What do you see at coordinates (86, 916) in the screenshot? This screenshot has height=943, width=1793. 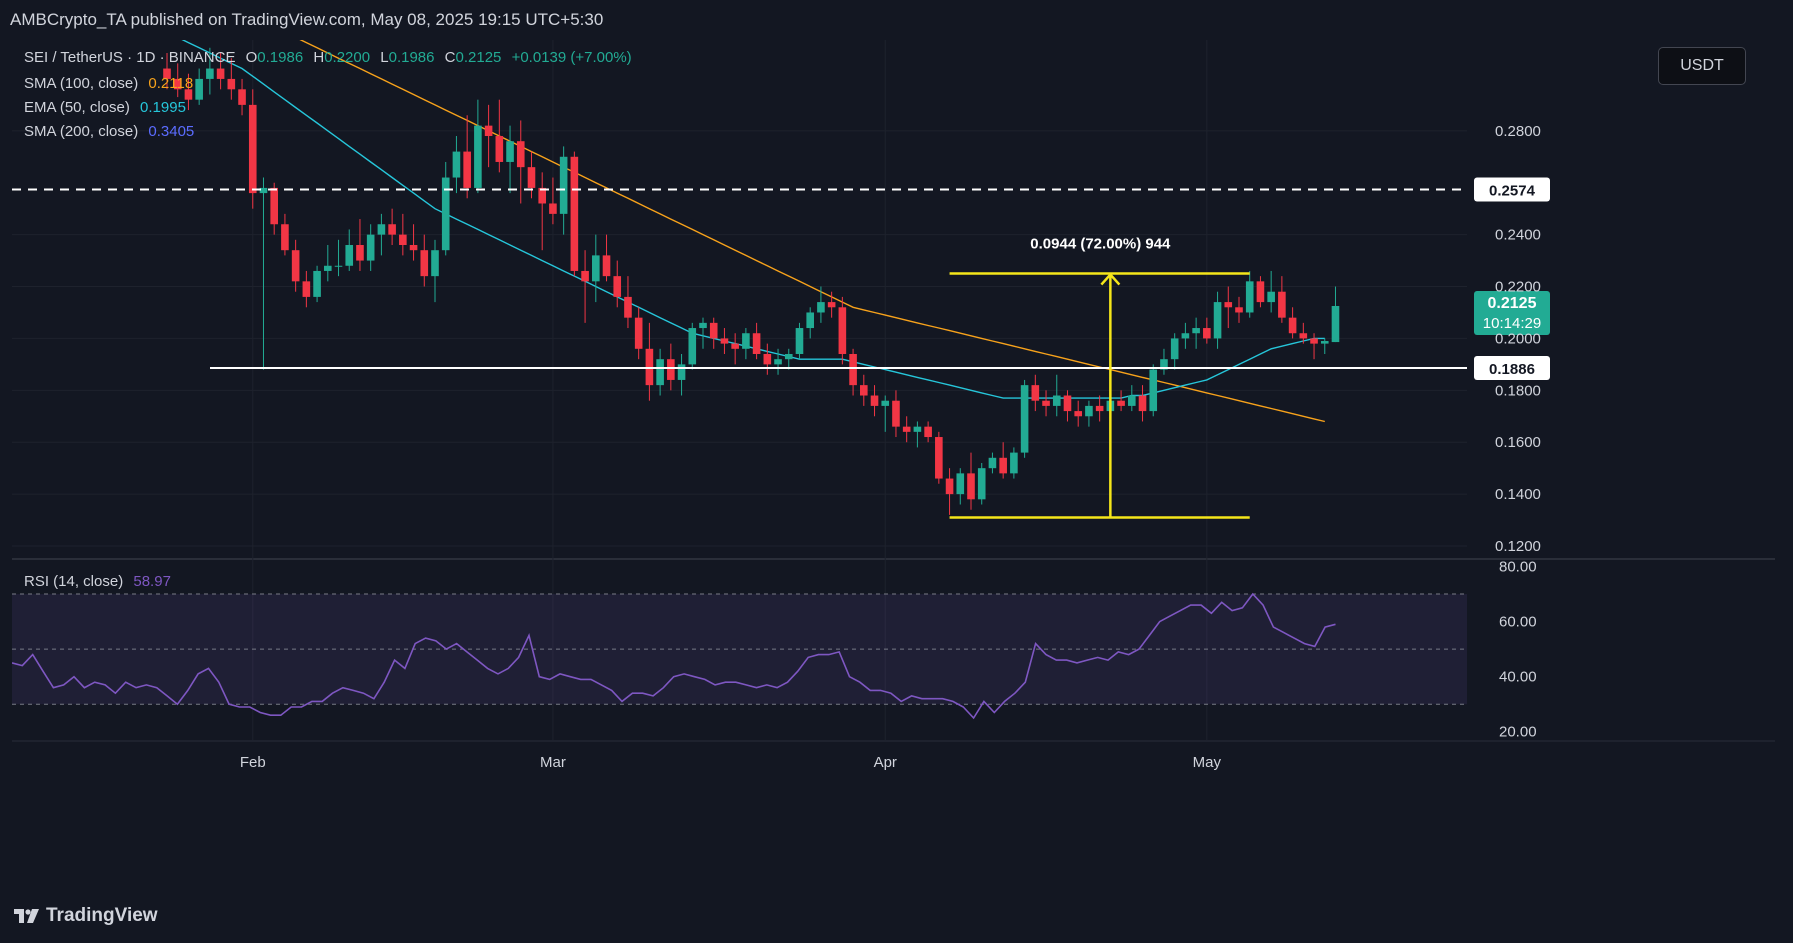 I see `tradingview-logo: TradingView` at bounding box center [86, 916].